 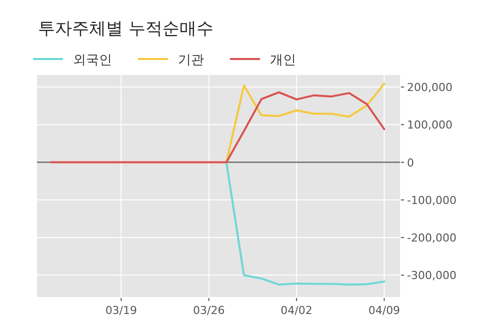 What do you see at coordinates (431, 200) in the screenshot?
I see `y-tick-label: -100,000` at bounding box center [431, 200].